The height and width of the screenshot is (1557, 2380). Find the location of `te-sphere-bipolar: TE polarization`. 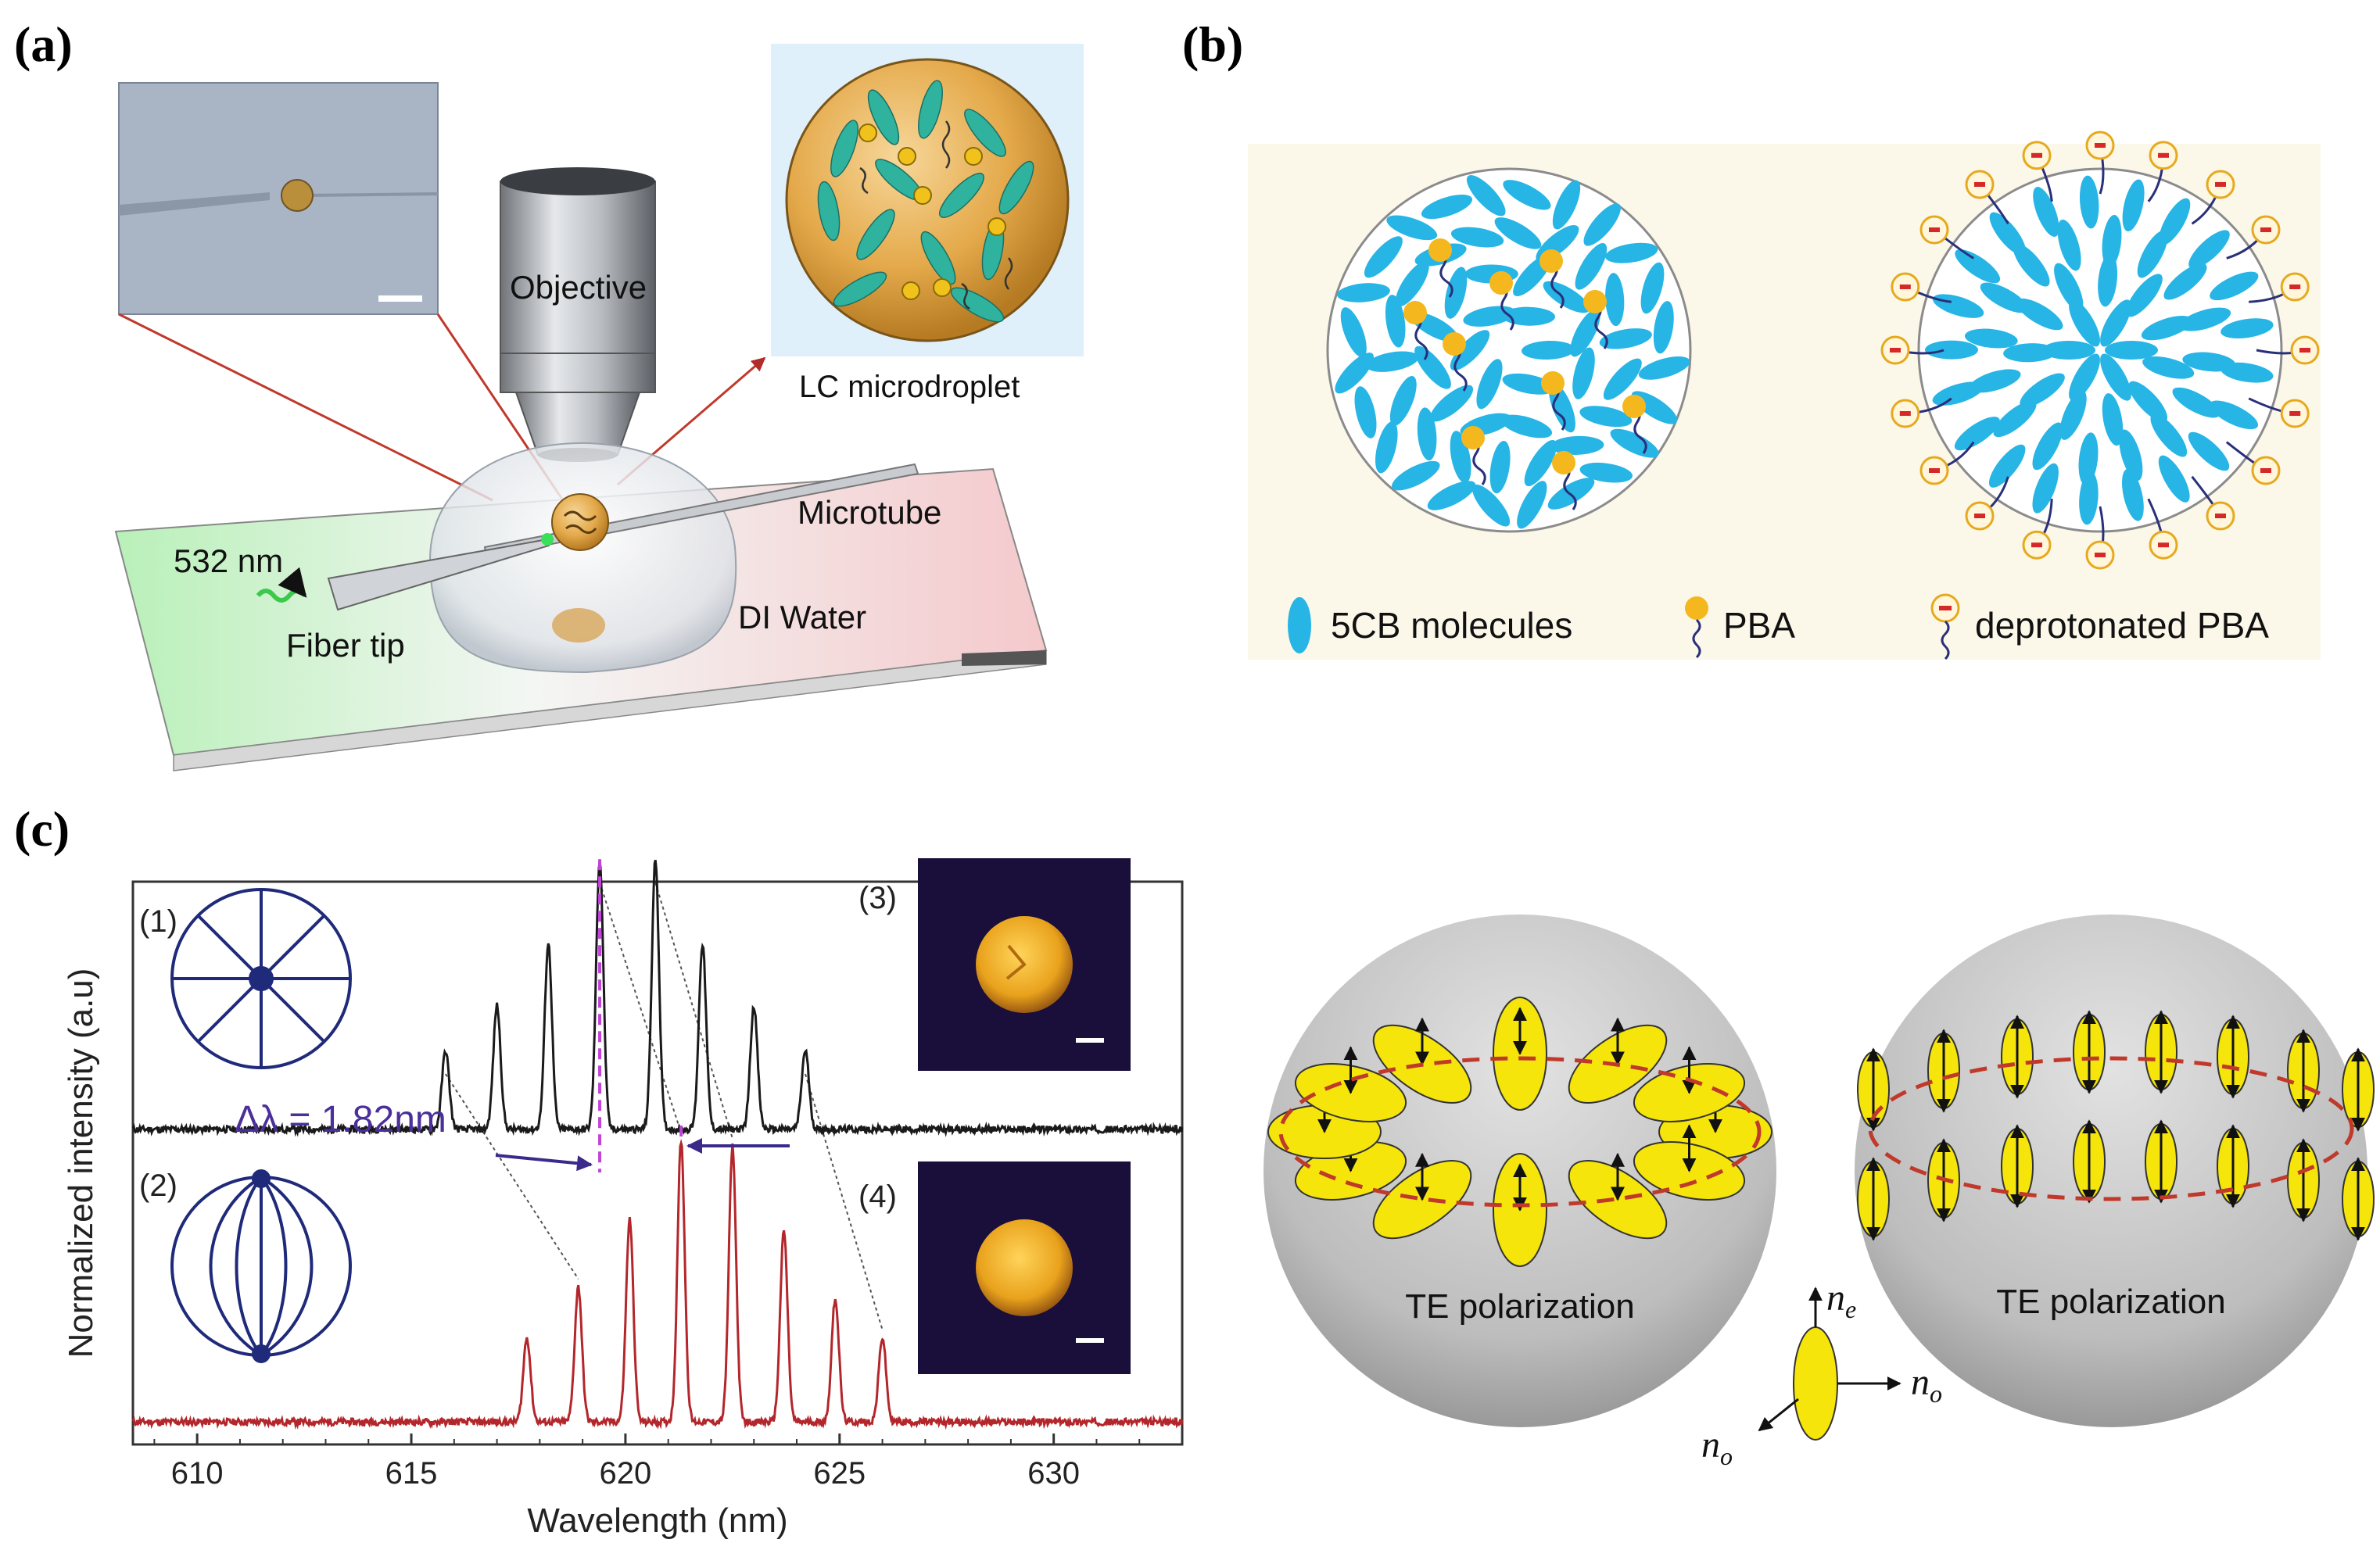

te-sphere-bipolar: TE polarization is located at coordinates (2115, 1171).